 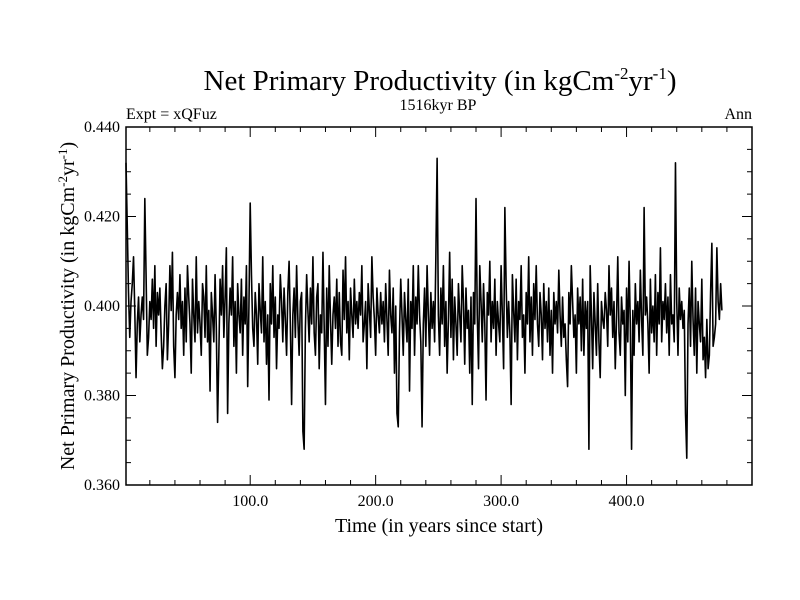 What do you see at coordinates (171, 114) in the screenshot?
I see `experiment-label: Expt = xQFuz` at bounding box center [171, 114].